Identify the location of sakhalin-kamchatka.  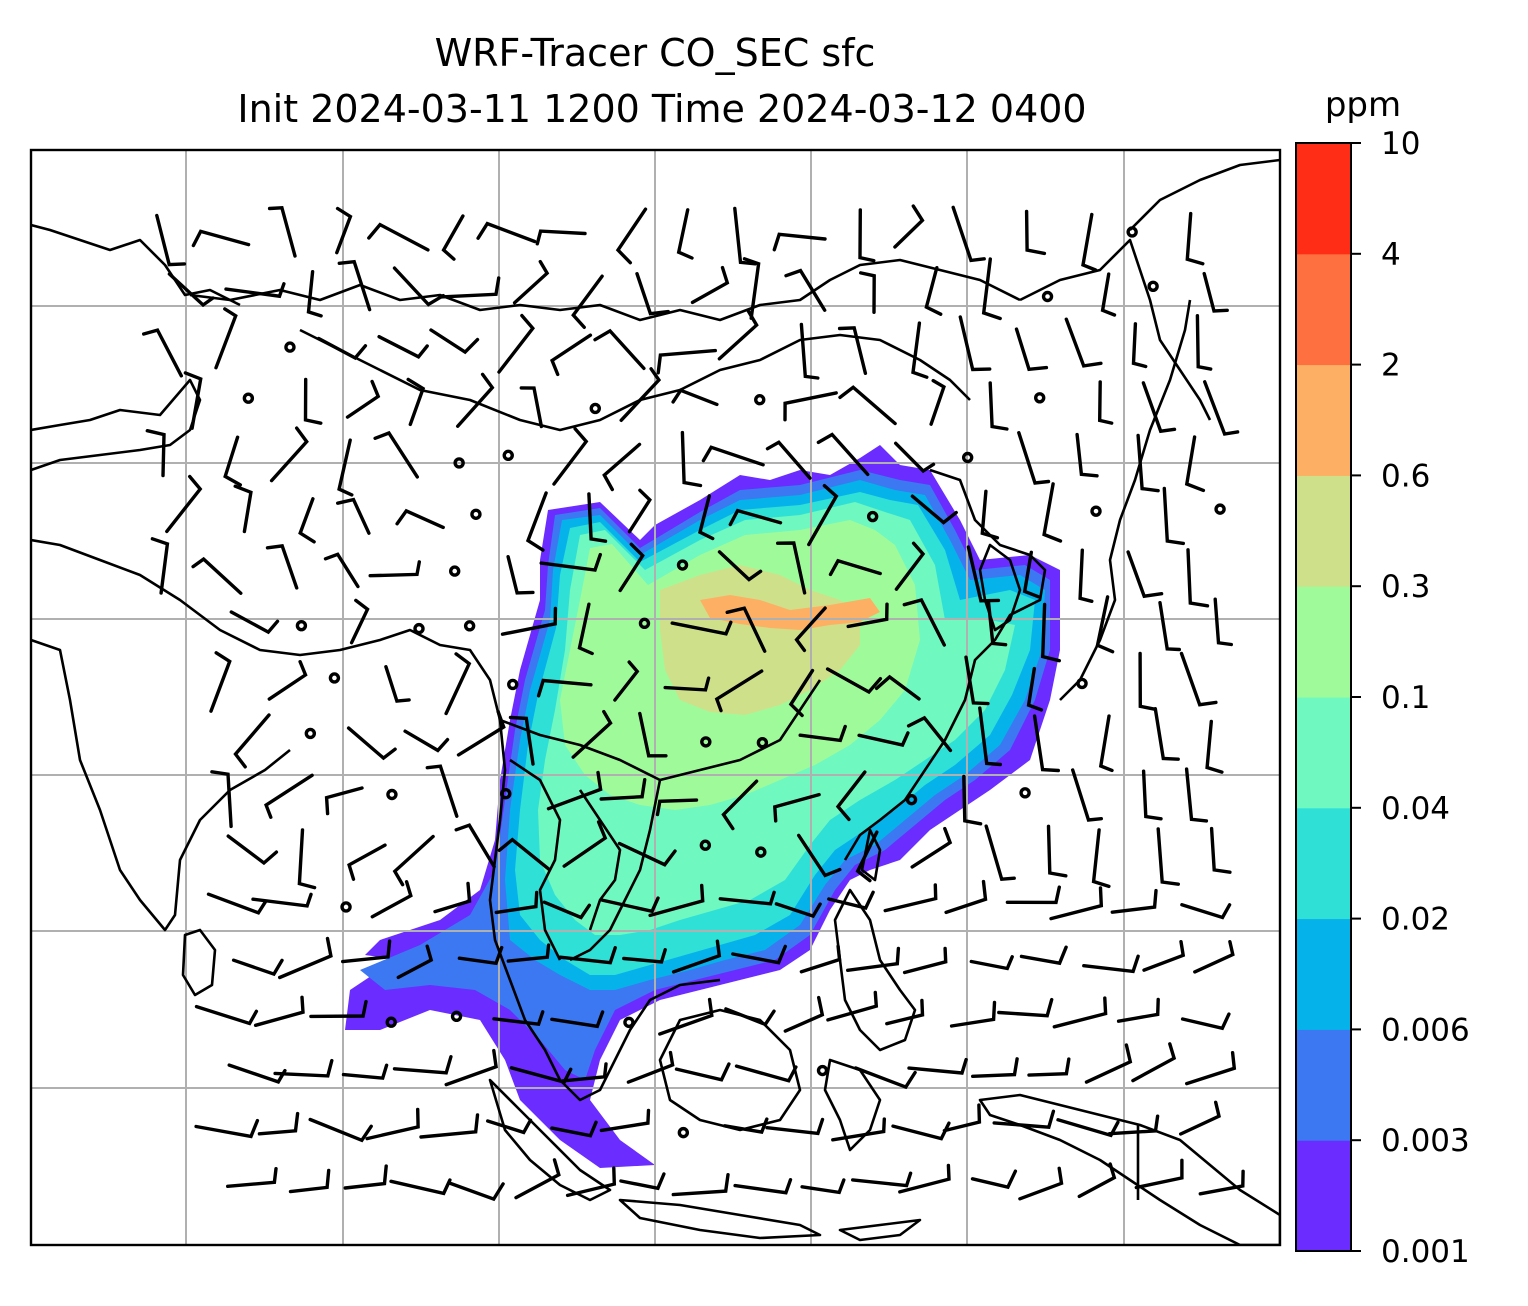
(1204, 194).